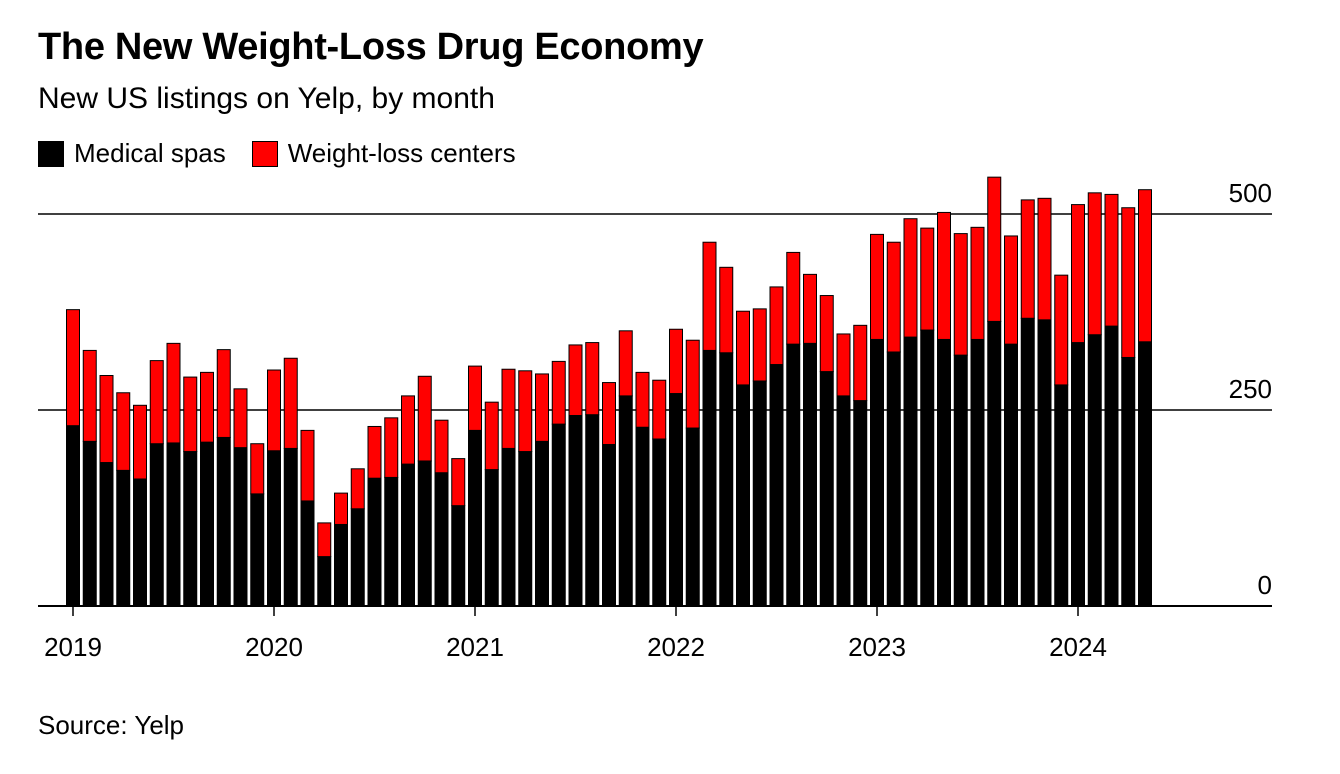 The width and height of the screenshot is (1340, 774). Describe the element at coordinates (274, 647) in the screenshot. I see `x-tick-label-2020: 2020` at that location.